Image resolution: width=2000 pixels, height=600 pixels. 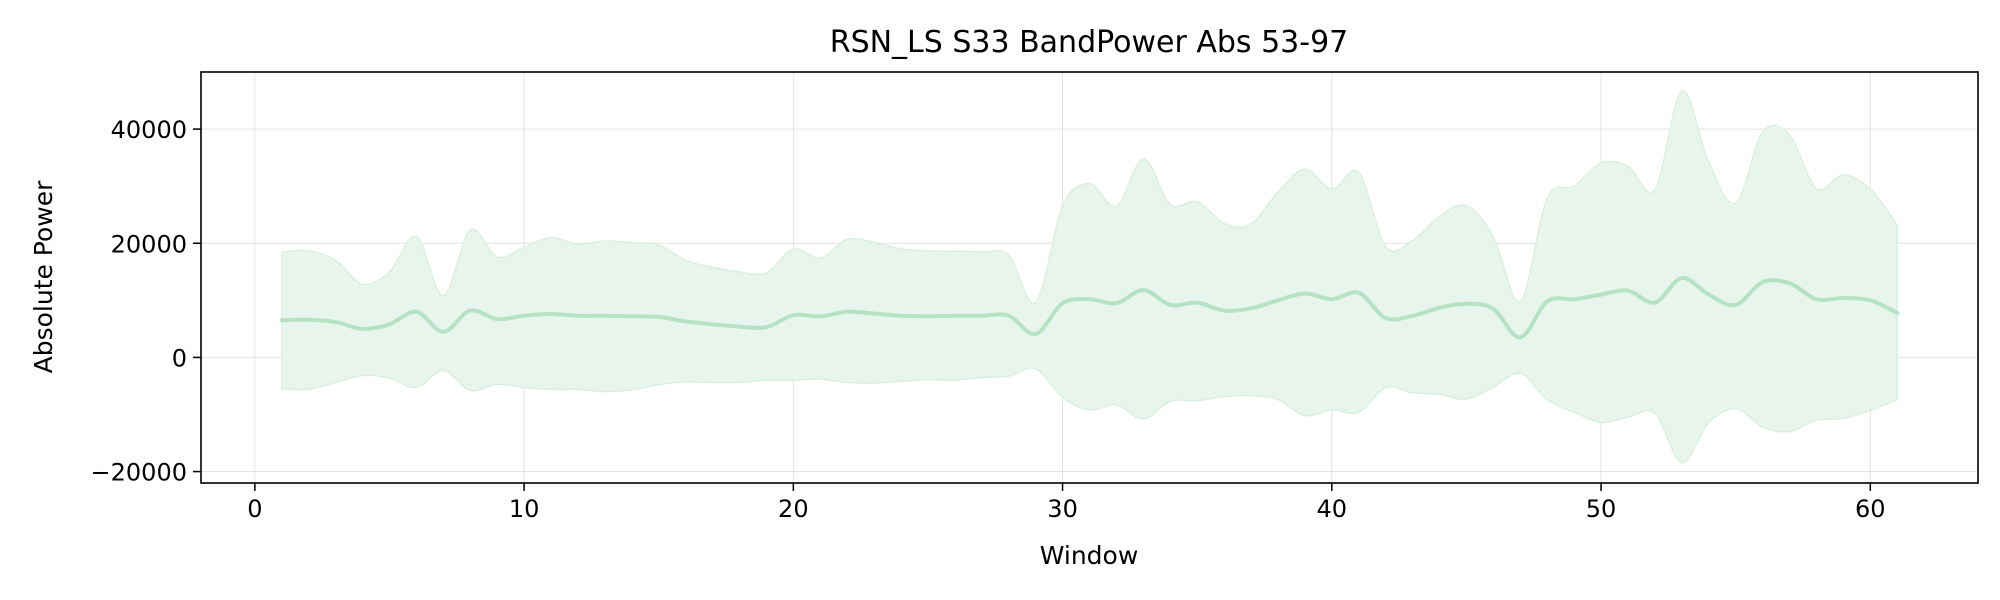 What do you see at coordinates (1870, 509) in the screenshot?
I see `x-tick-label: 60` at bounding box center [1870, 509].